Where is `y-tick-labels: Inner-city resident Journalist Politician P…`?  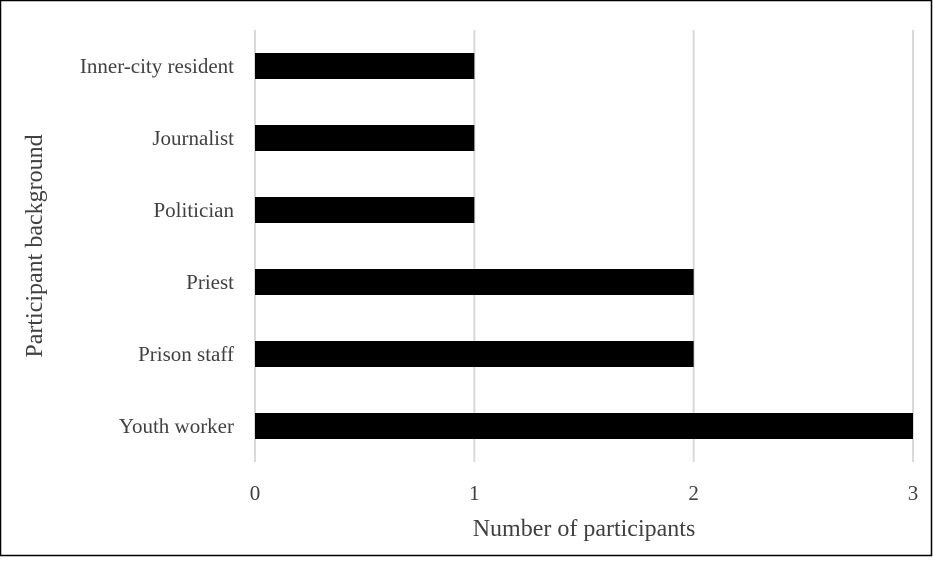
y-tick-labels: Inner-city resident Journalist Politician P… is located at coordinates (157, 246).